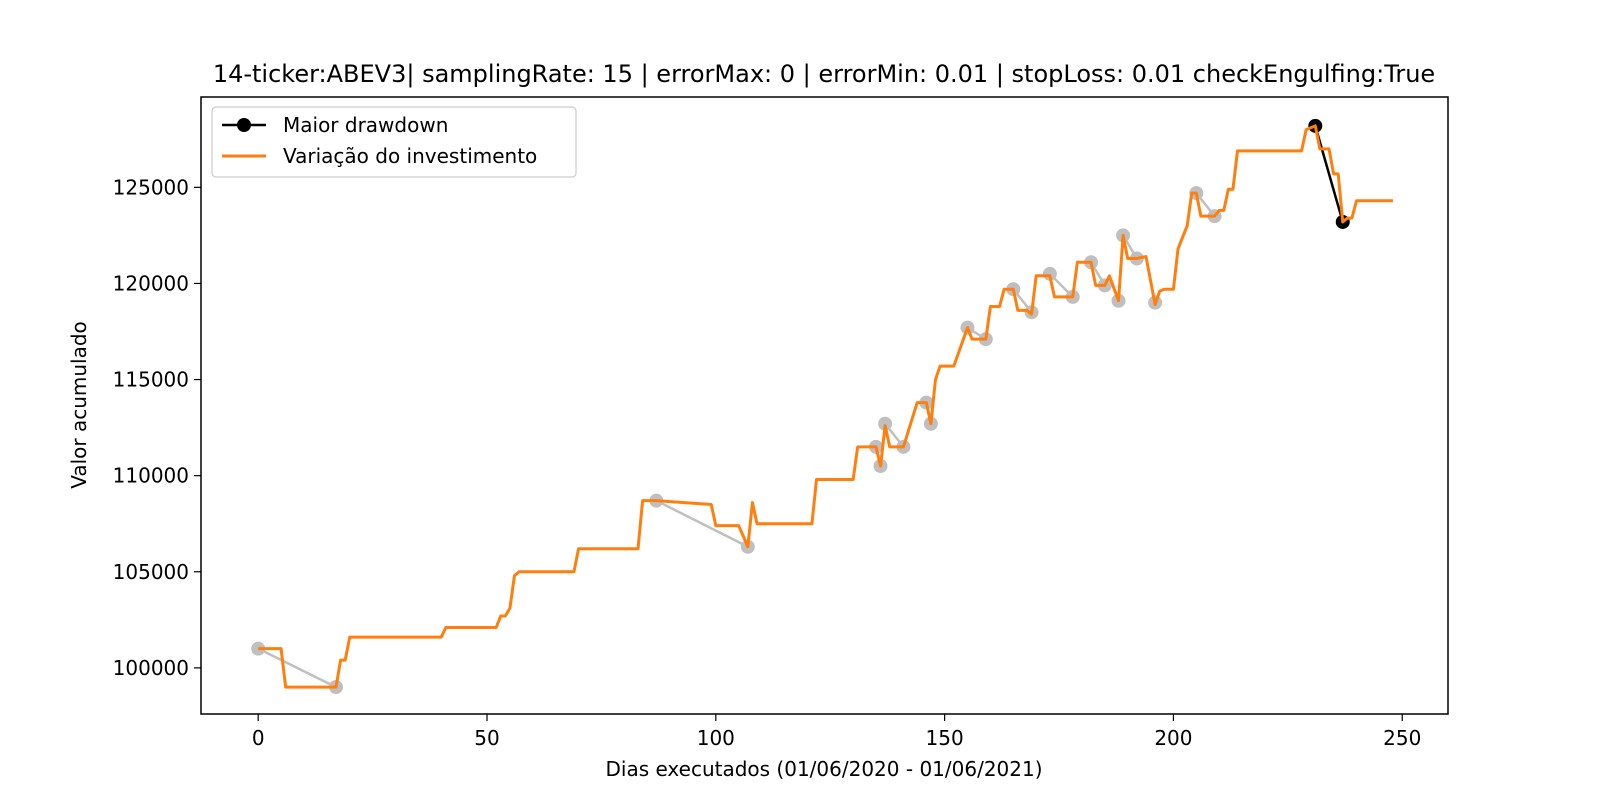 The image size is (1600, 800). Describe the element at coordinates (365, 125) in the screenshot. I see `legend-label-max-drawdown: Maior drawdown` at that location.